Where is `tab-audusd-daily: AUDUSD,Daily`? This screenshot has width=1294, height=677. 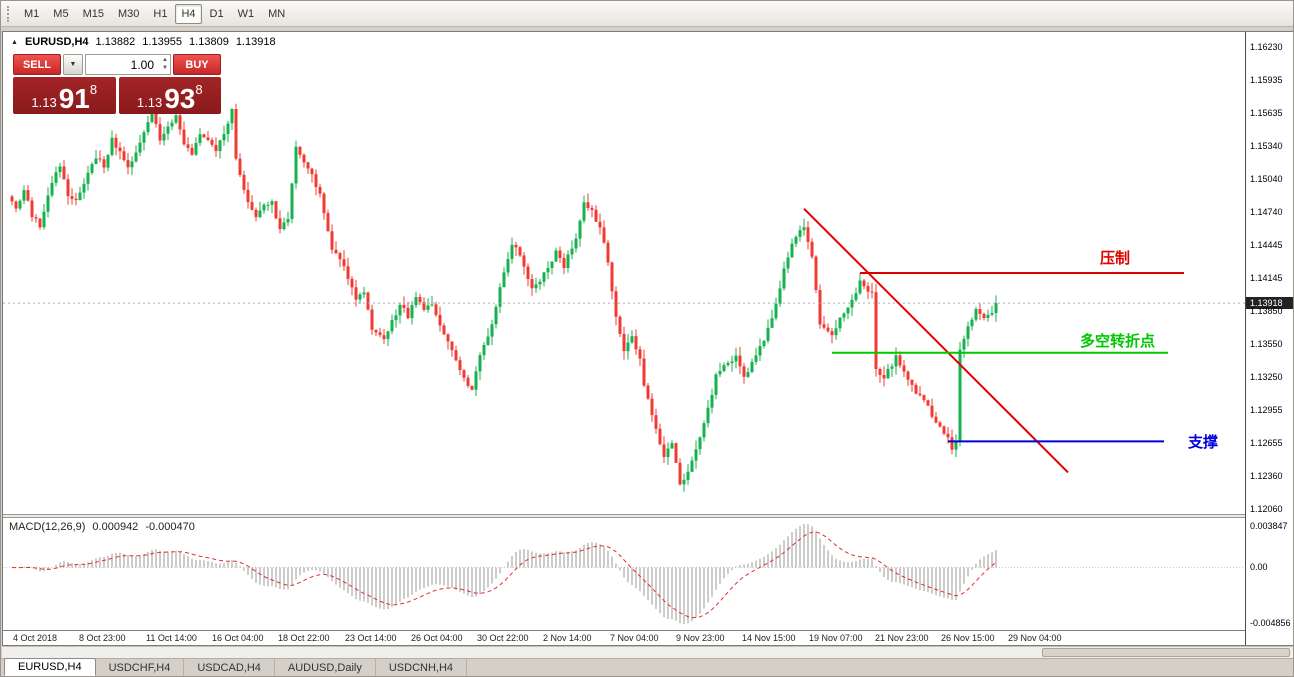 tab-audusd-daily: AUDUSD,Daily is located at coordinates (325, 667).